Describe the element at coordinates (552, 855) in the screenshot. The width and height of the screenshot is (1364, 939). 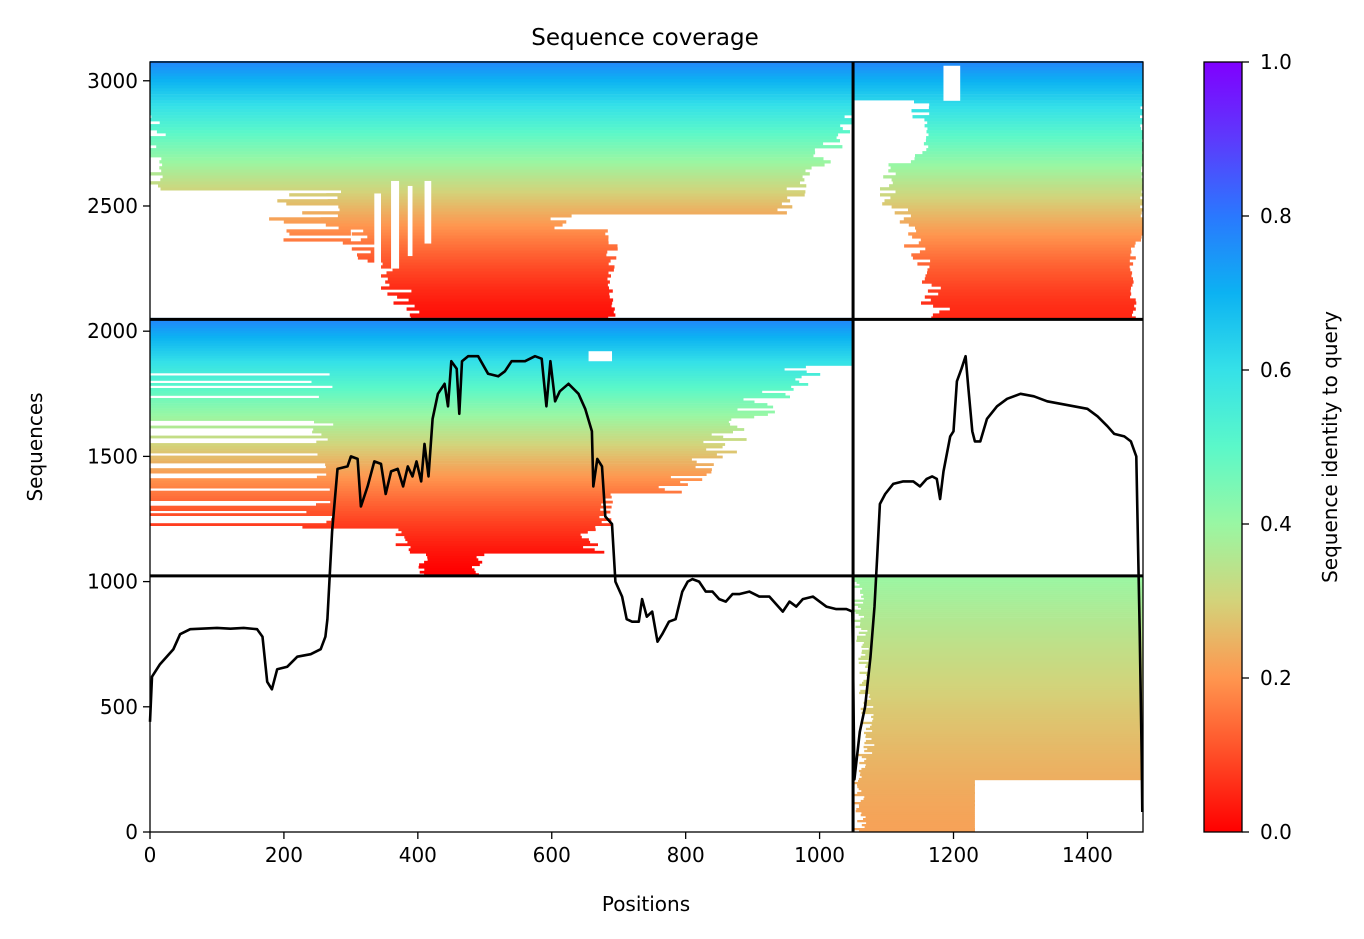
I see `x-tick-label: 600` at that location.